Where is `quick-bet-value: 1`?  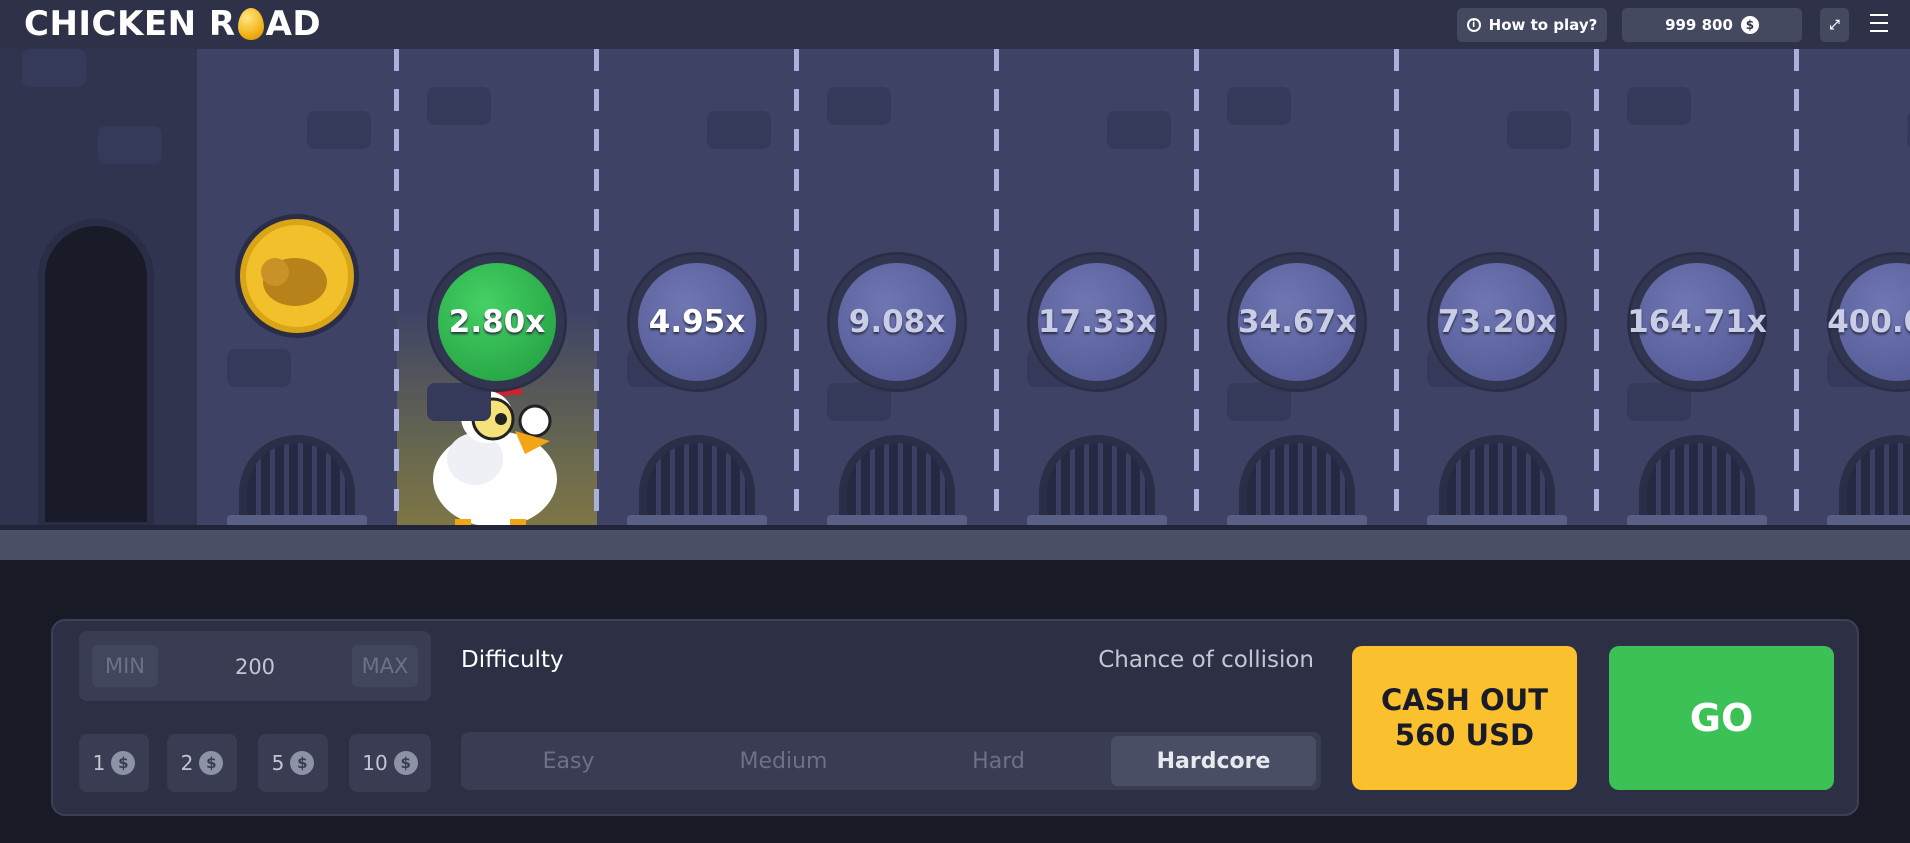
quick-bet-value: 1 is located at coordinates (99, 763).